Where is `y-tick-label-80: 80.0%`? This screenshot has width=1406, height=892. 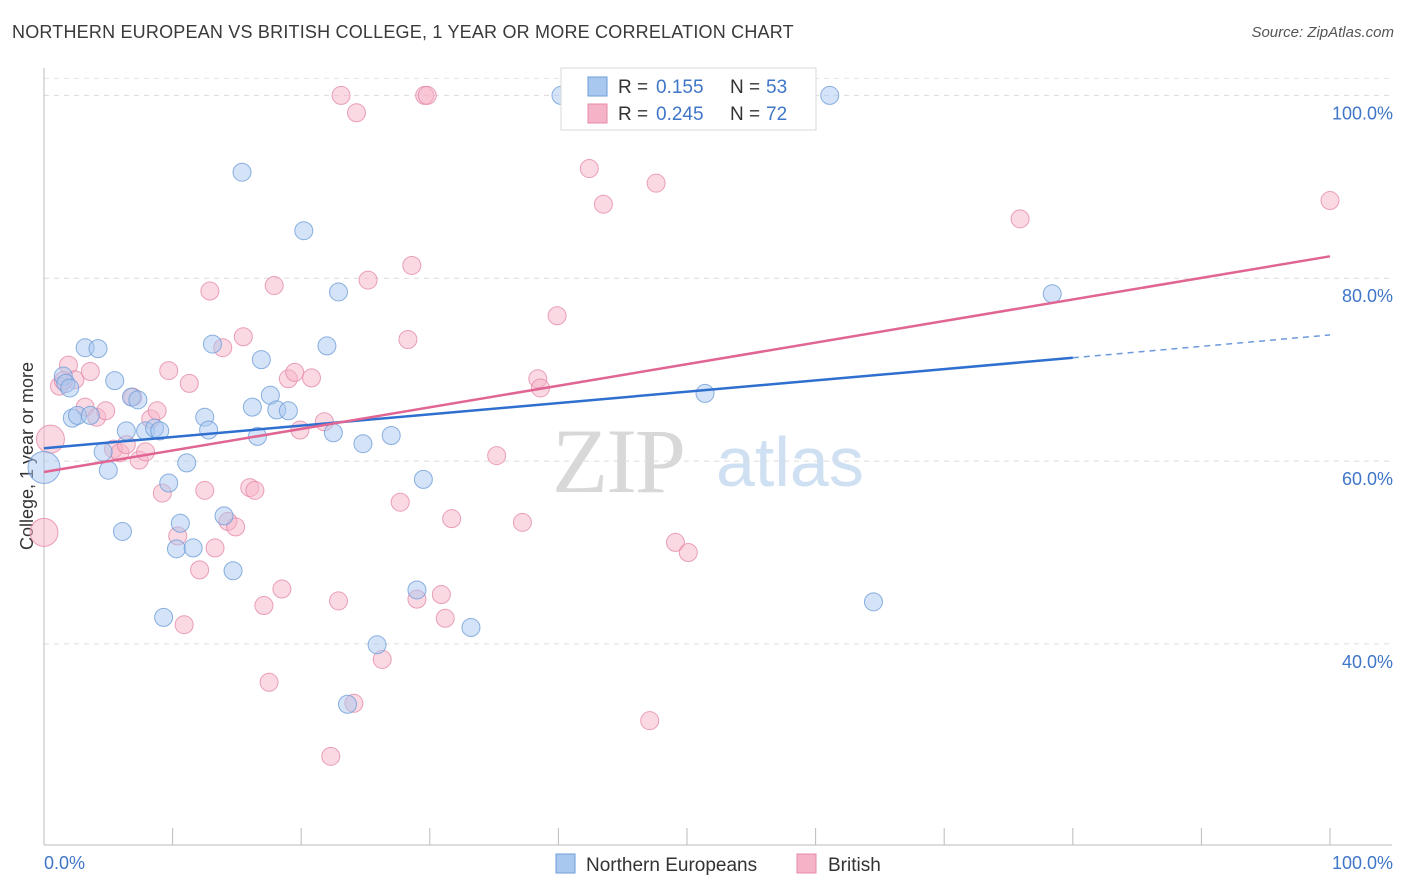 y-tick-label-80: 80.0% is located at coordinates (1367, 296).